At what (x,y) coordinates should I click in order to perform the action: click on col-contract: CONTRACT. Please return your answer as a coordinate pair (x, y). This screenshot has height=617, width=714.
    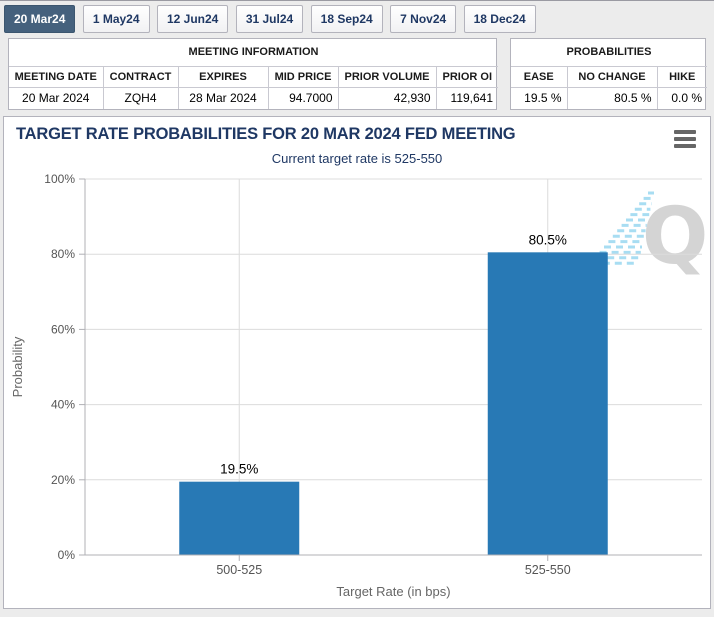
    Looking at the image, I should click on (140, 76).